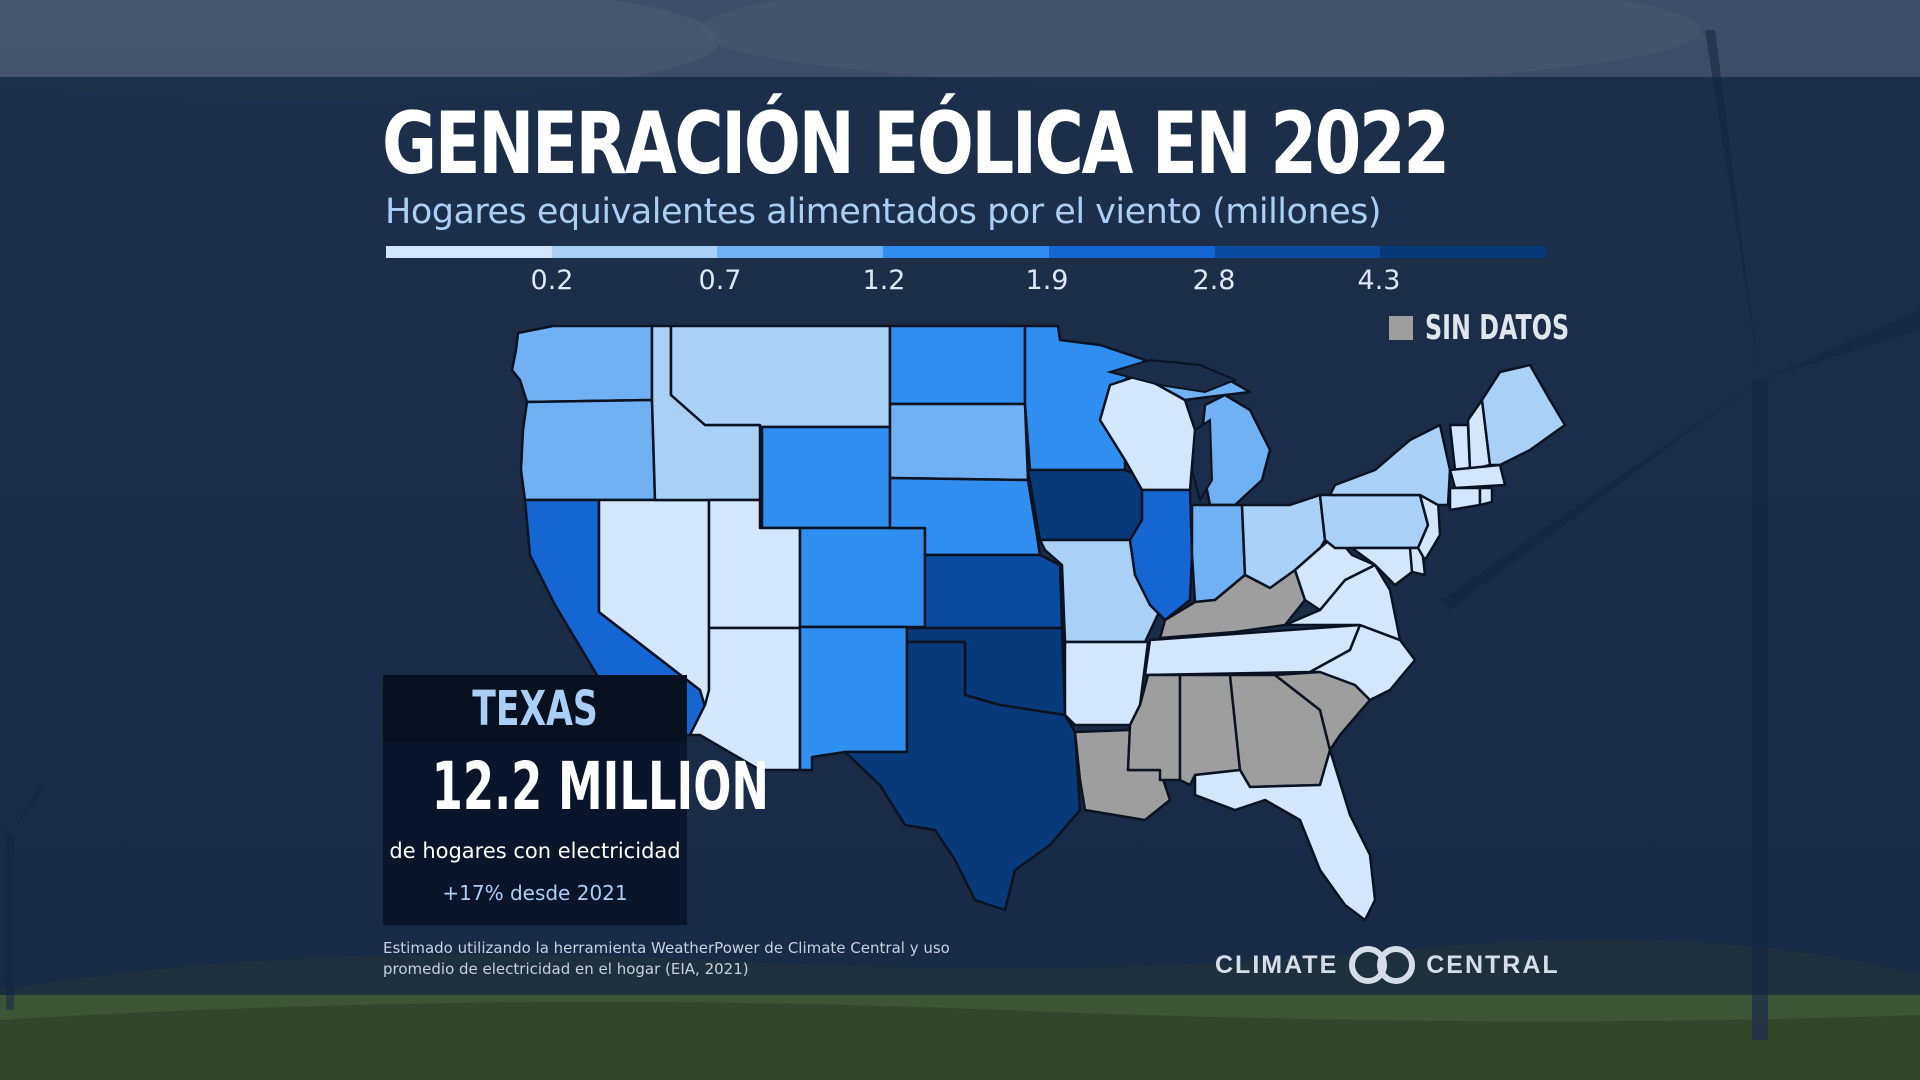 This screenshot has width=1920, height=1080. Describe the element at coordinates (1214, 280) in the screenshot. I see `legend-tick-label: 2.8` at that location.